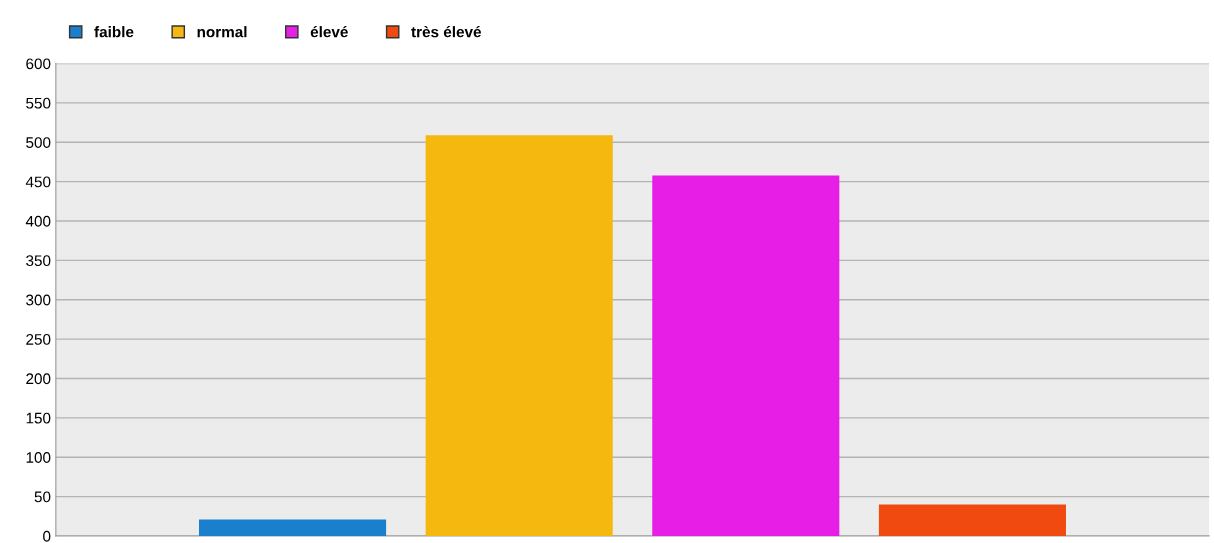  What do you see at coordinates (42, 497) in the screenshot?
I see `y-tick-label: 50` at bounding box center [42, 497].